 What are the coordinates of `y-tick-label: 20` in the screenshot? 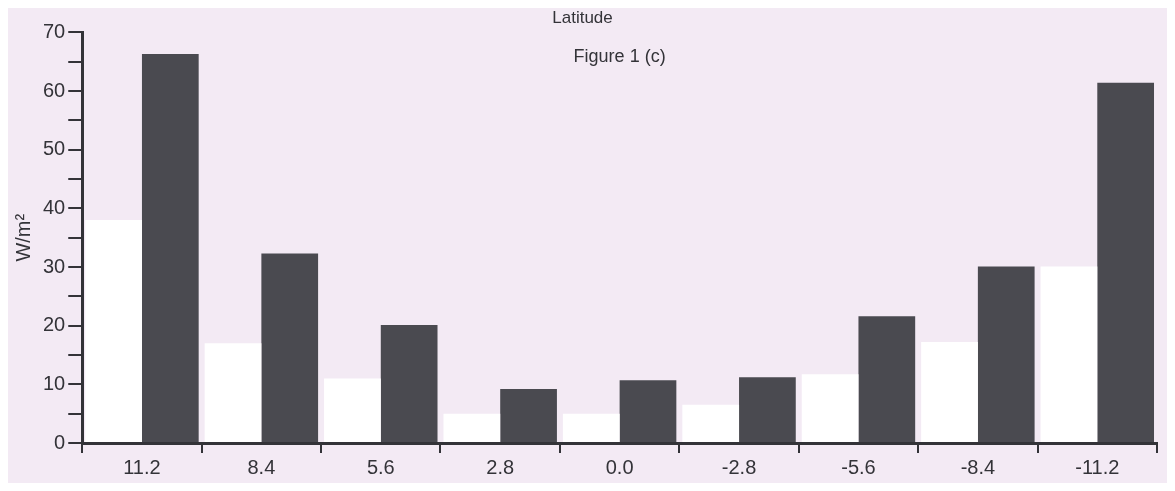 It's located at (54, 324).